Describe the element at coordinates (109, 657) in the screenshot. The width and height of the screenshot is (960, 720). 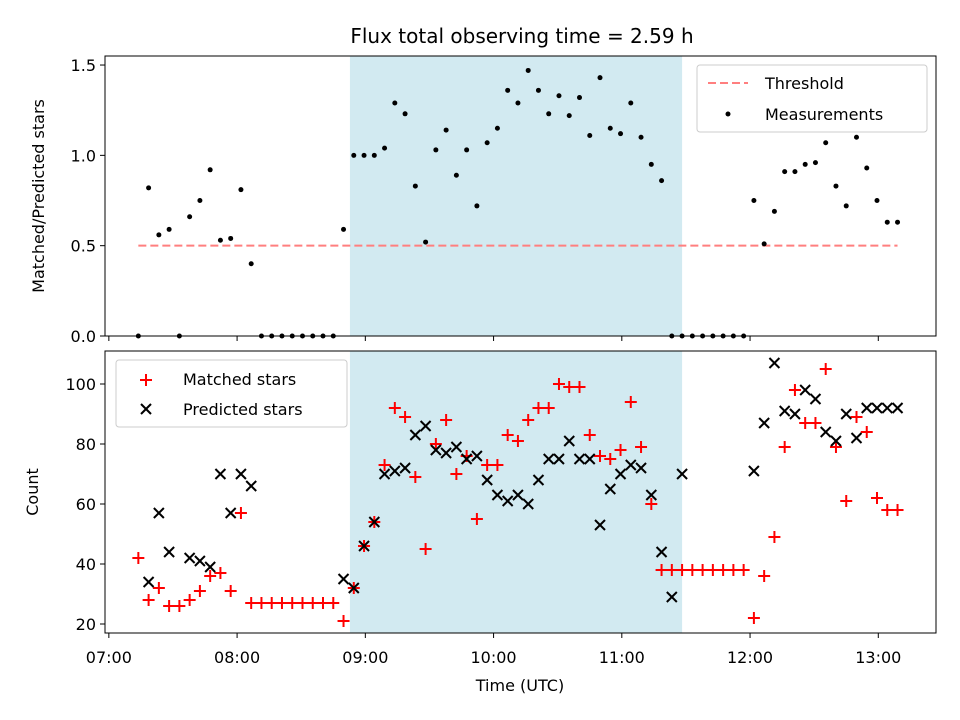
I see `x-tick-label: 07:00` at that location.